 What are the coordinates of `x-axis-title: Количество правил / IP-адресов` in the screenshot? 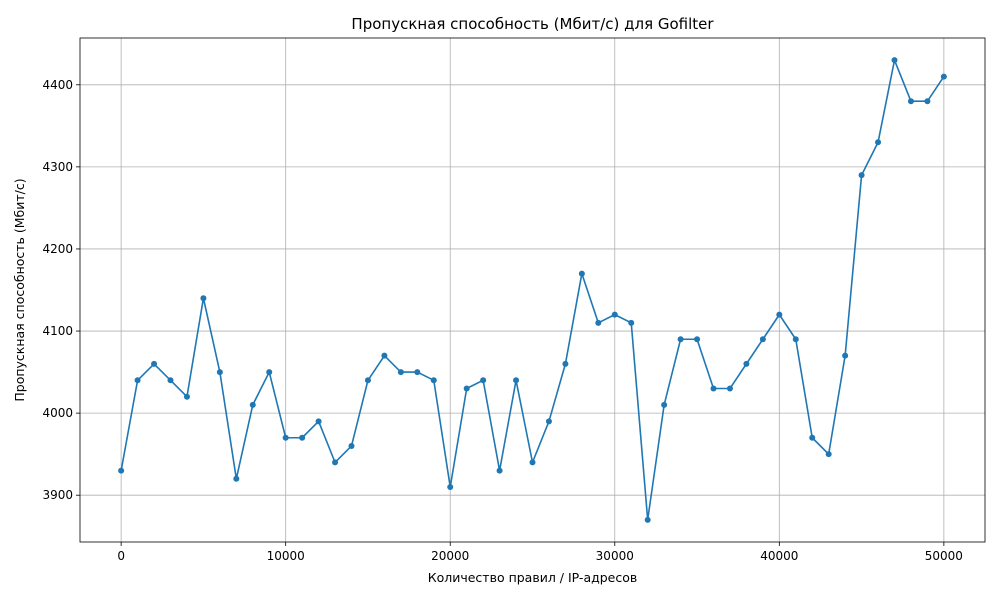 It's located at (533, 577).